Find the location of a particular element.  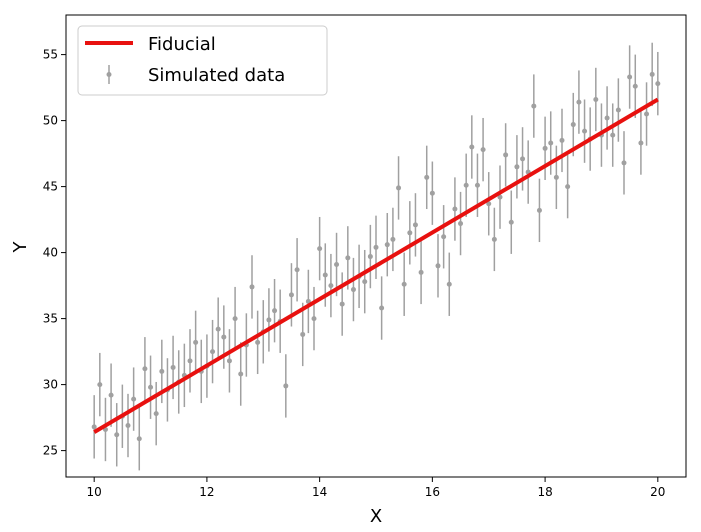

x-tick-label: 10 is located at coordinates (94, 492).